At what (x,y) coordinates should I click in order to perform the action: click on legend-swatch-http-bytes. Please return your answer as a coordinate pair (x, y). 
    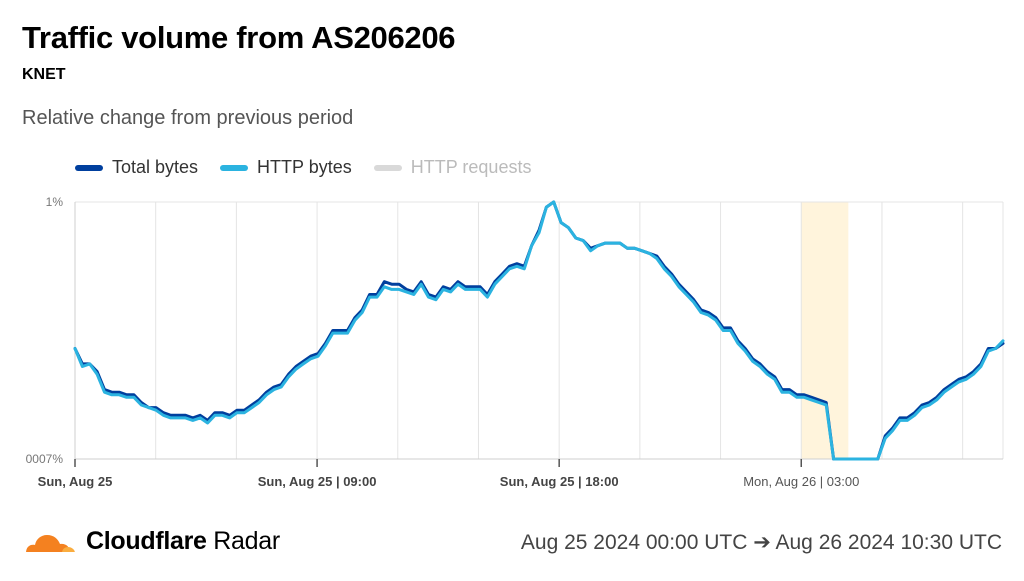
    Looking at the image, I should click on (234, 167).